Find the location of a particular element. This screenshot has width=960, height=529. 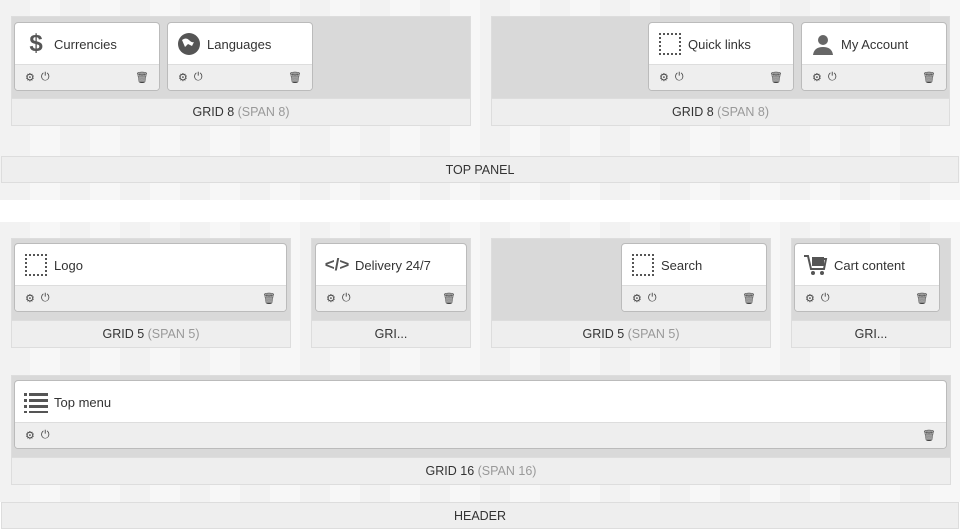

module-title: Languages is located at coordinates (239, 44).